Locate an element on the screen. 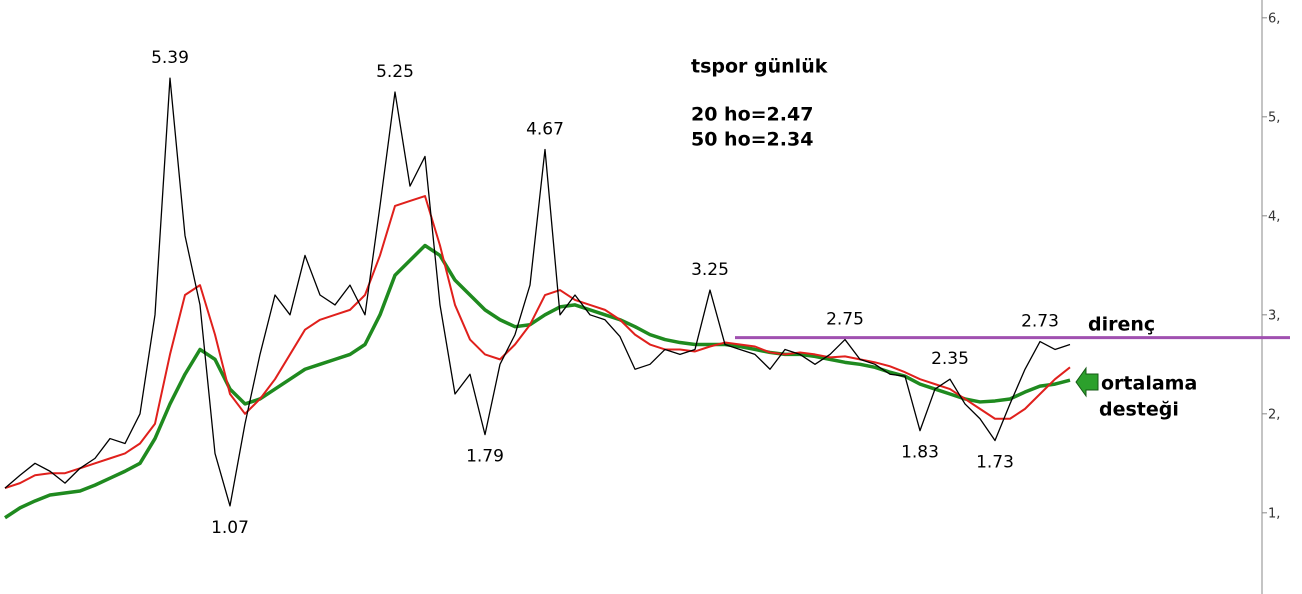  support-label: desteği is located at coordinates (1139, 410).